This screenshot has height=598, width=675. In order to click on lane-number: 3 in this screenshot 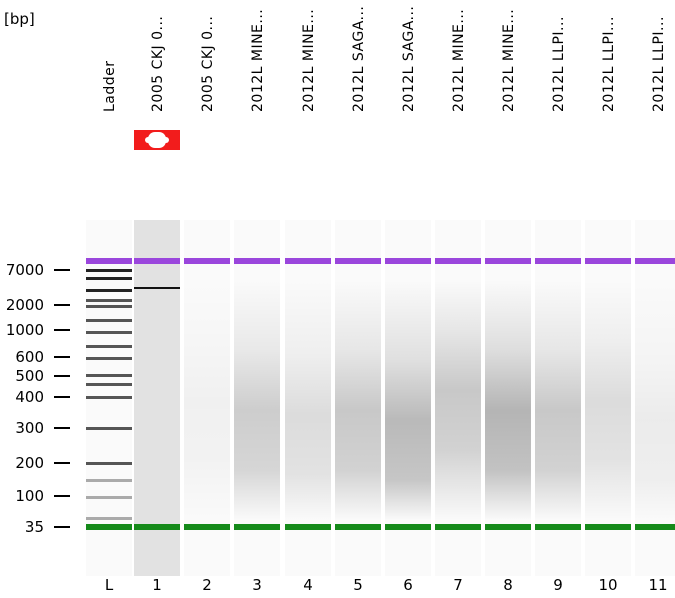, I will do `click(257, 585)`.